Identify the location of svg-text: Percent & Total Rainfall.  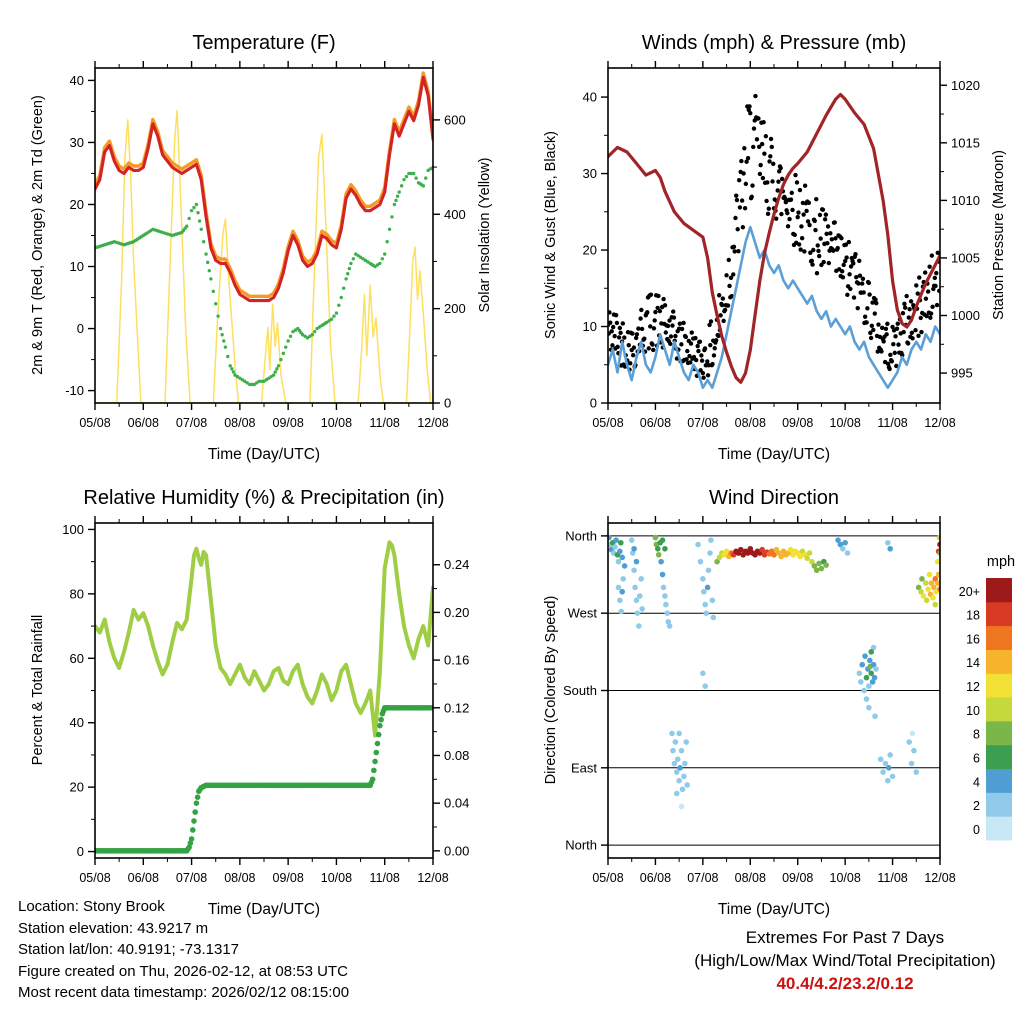
(38, 690).